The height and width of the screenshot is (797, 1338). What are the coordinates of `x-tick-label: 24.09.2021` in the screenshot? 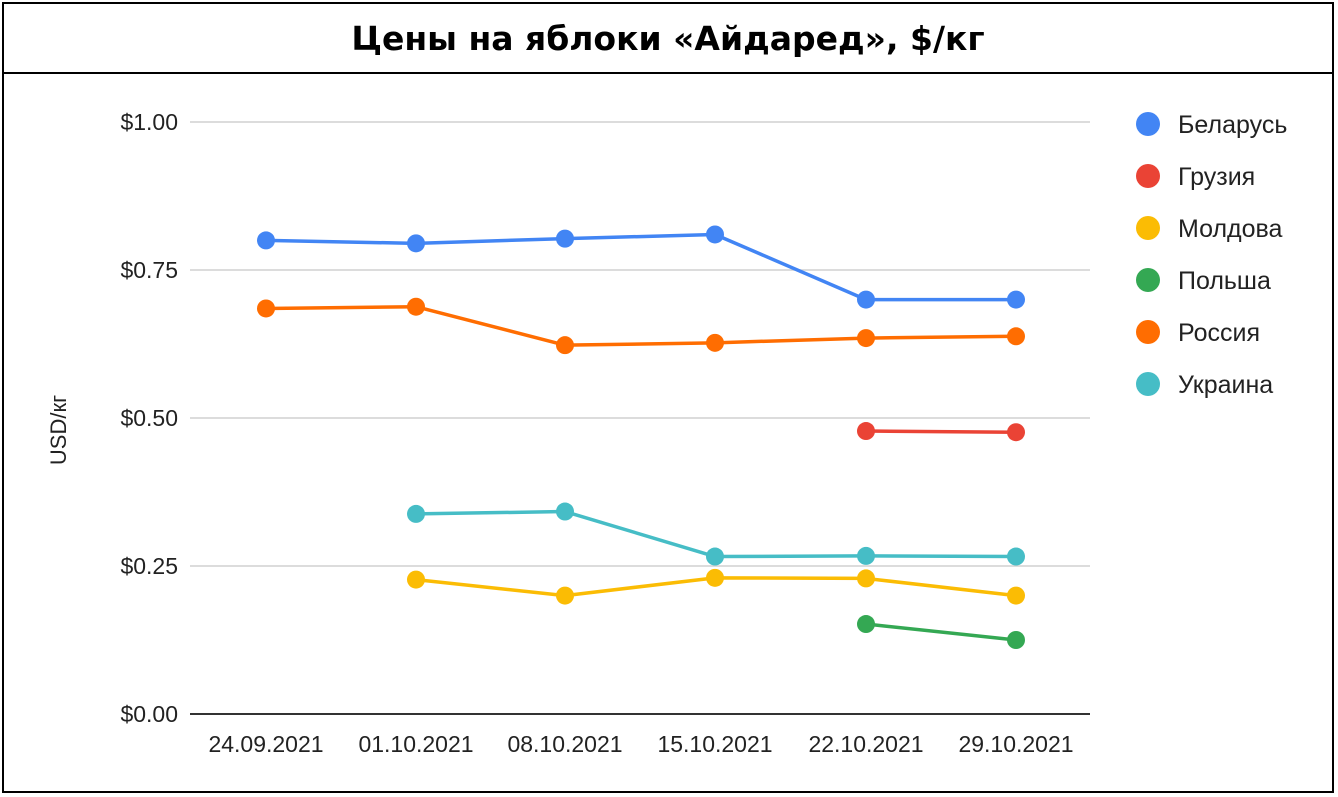 It's located at (265, 744).